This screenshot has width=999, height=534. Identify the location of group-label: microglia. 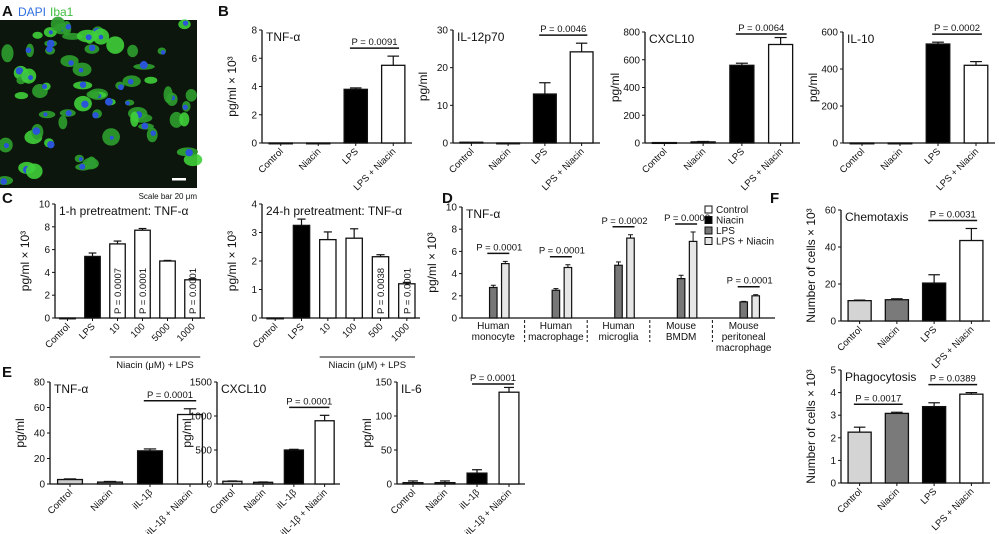
(618, 337).